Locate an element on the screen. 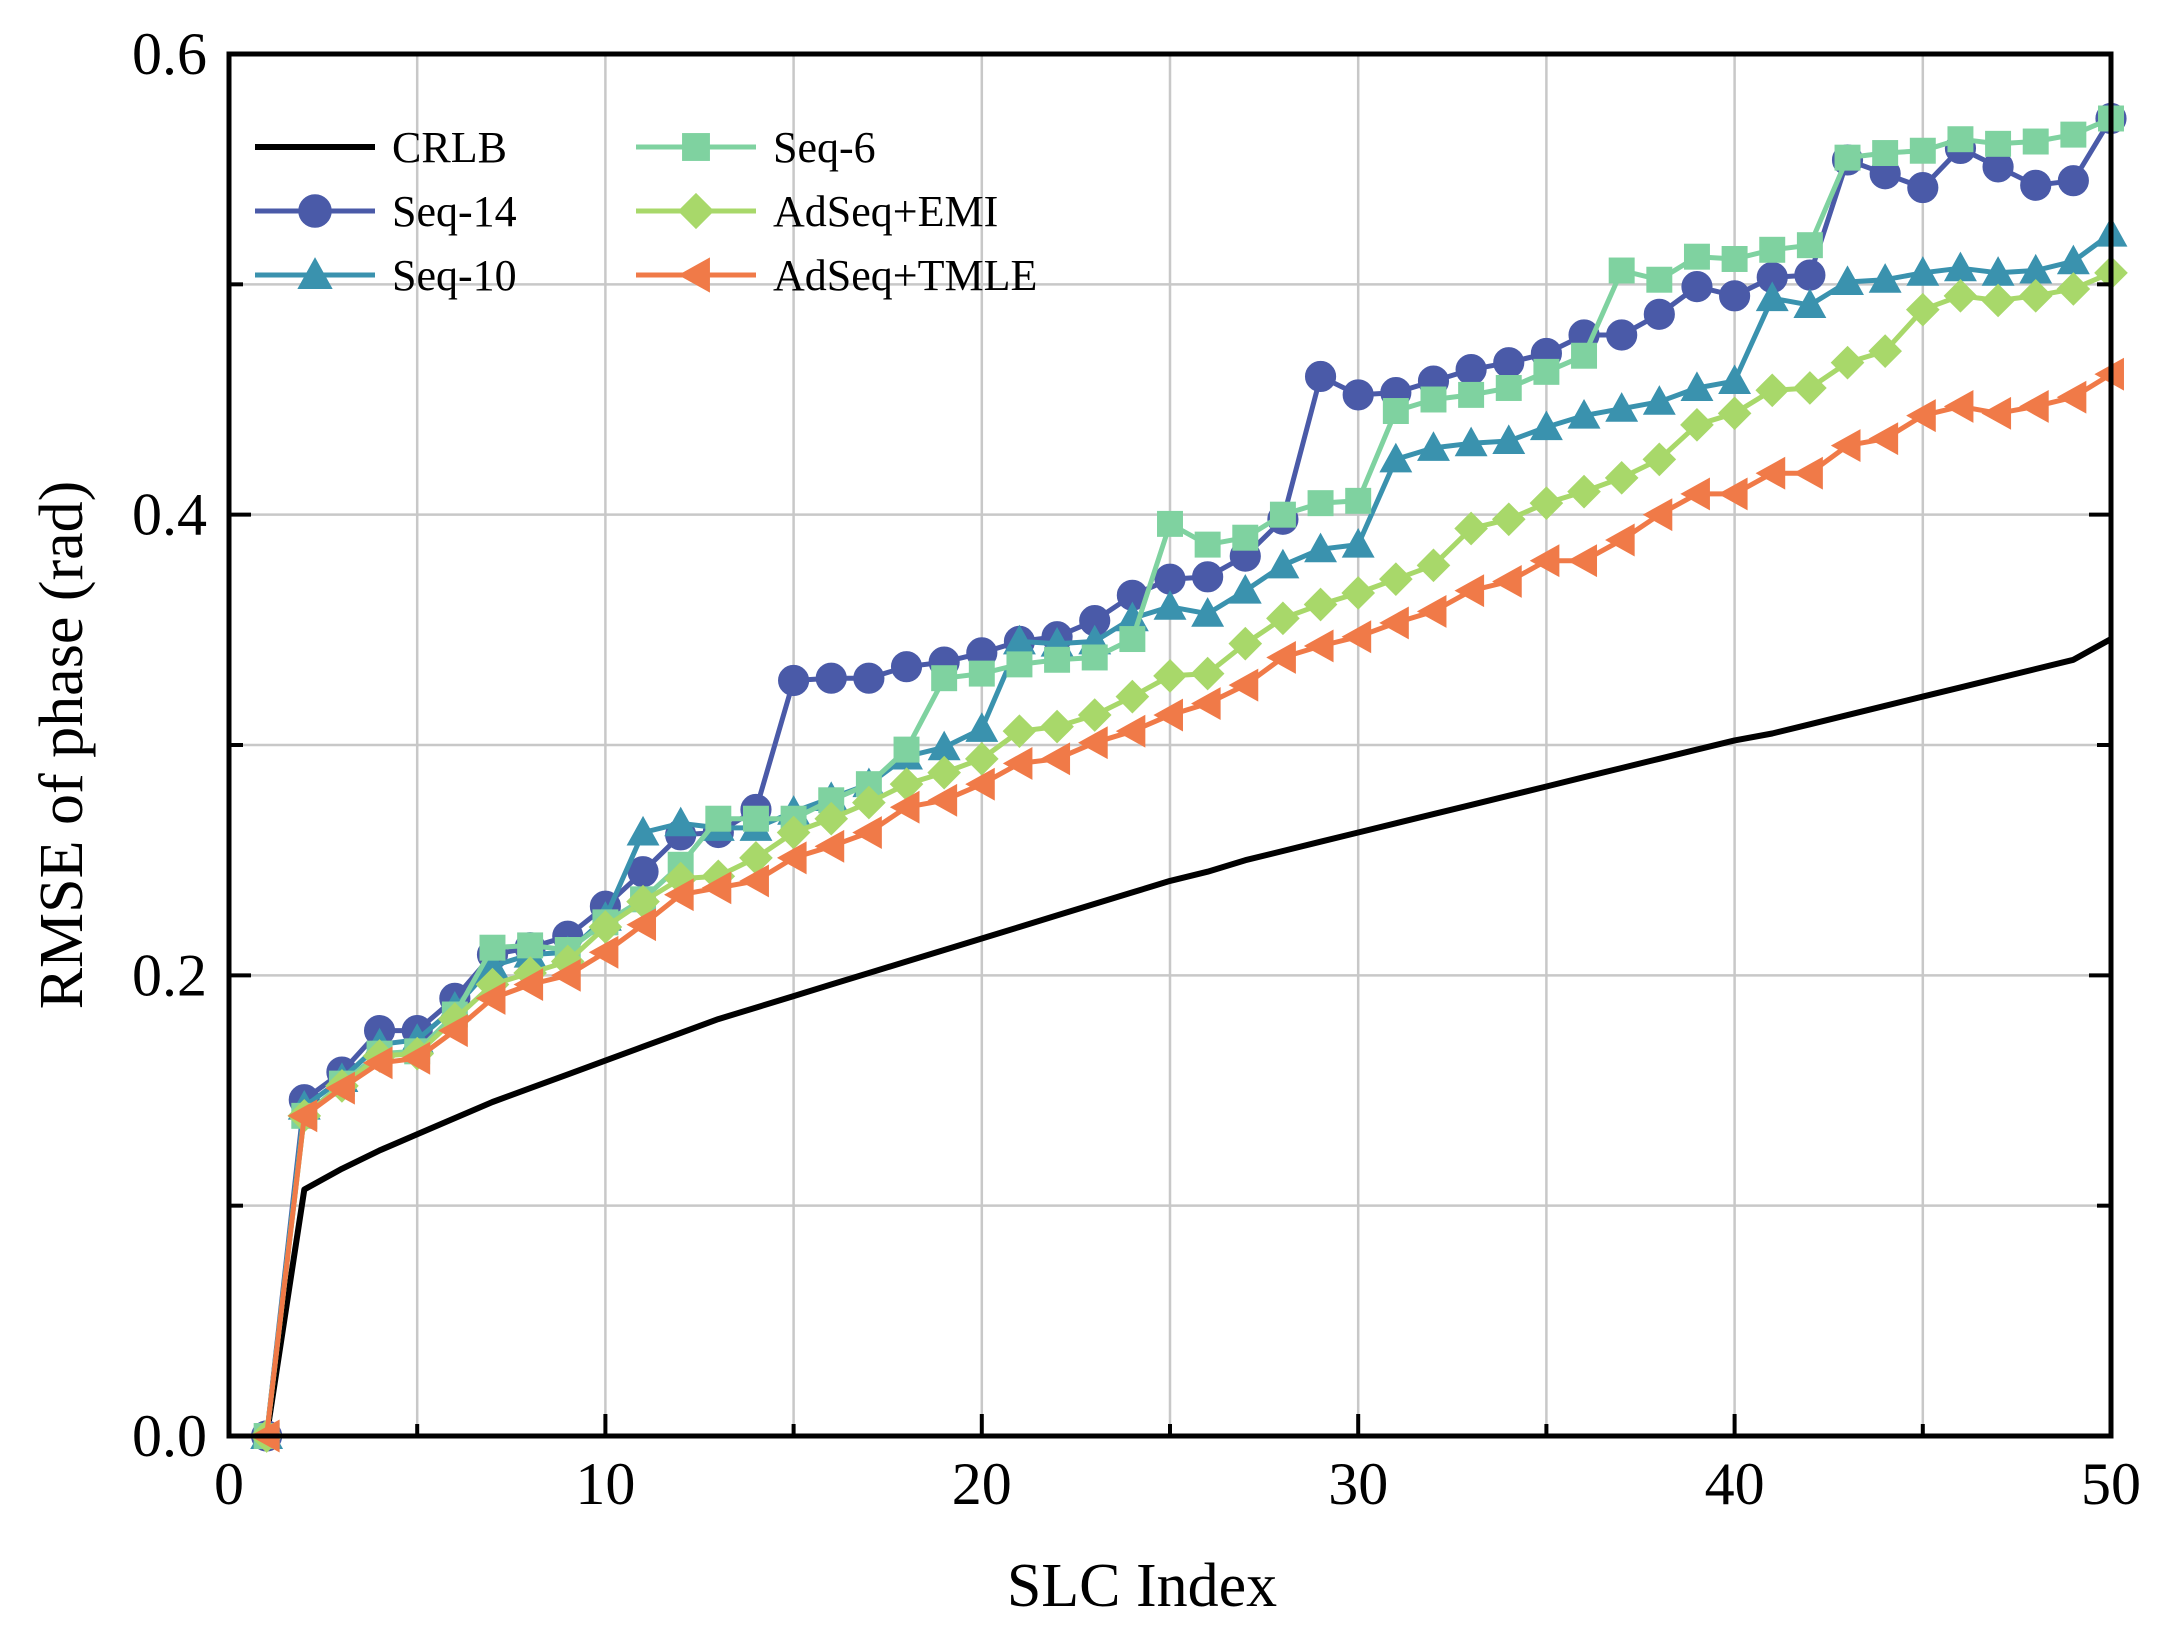  x-tick-label: 0 is located at coordinates (229, 1484).